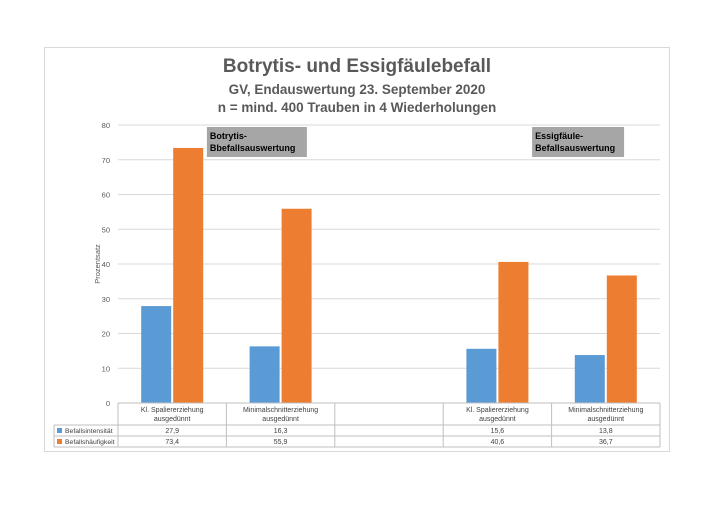 Image resolution: width=721 pixels, height=510 pixels. What do you see at coordinates (575, 148) in the screenshot?
I see `annotation-text: Befallsauswertung` at bounding box center [575, 148].